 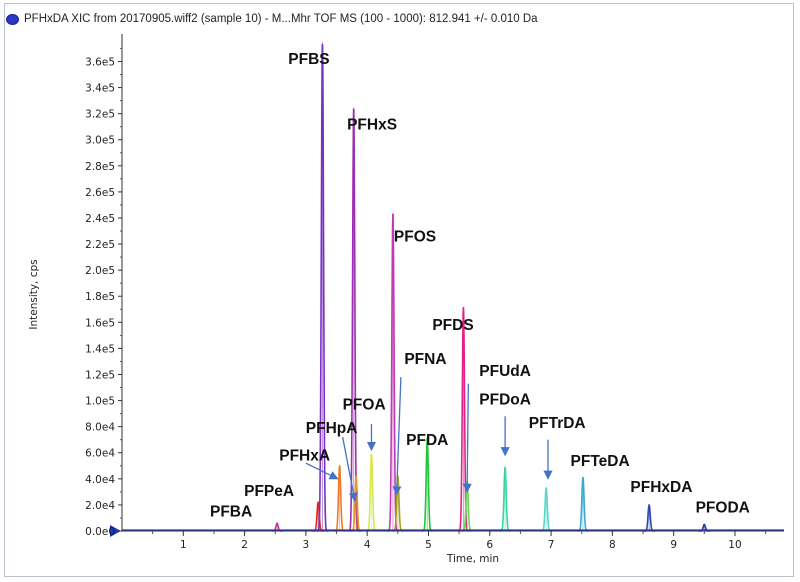 I want to click on y-tick-label: 0.0e0, so click(x=100, y=532).